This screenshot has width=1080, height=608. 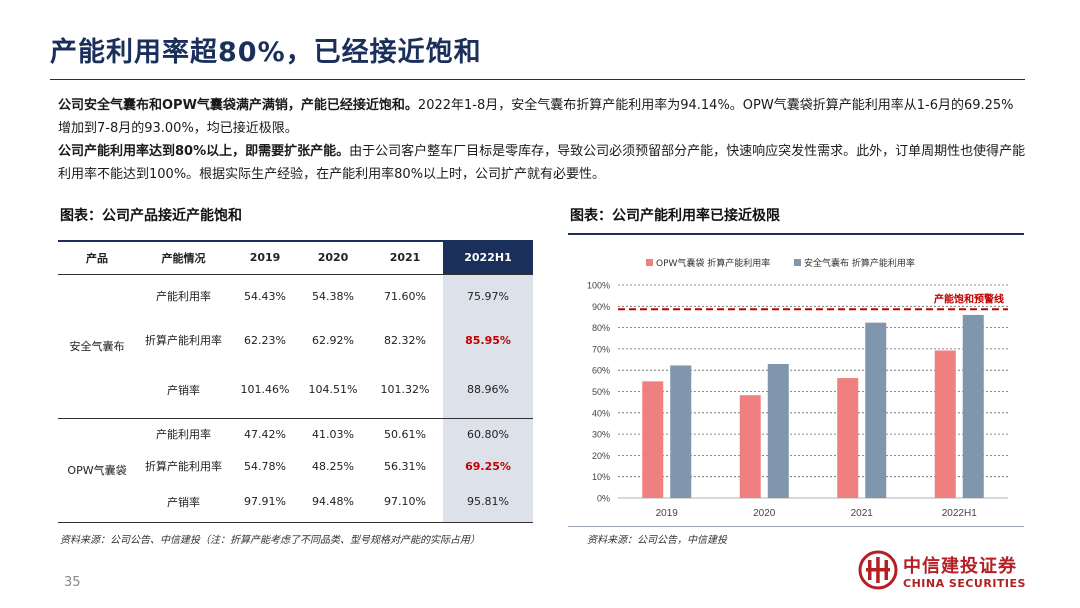 What do you see at coordinates (964, 583) in the screenshot?
I see `company-name-en: CHINA SECURITIES` at bounding box center [964, 583].